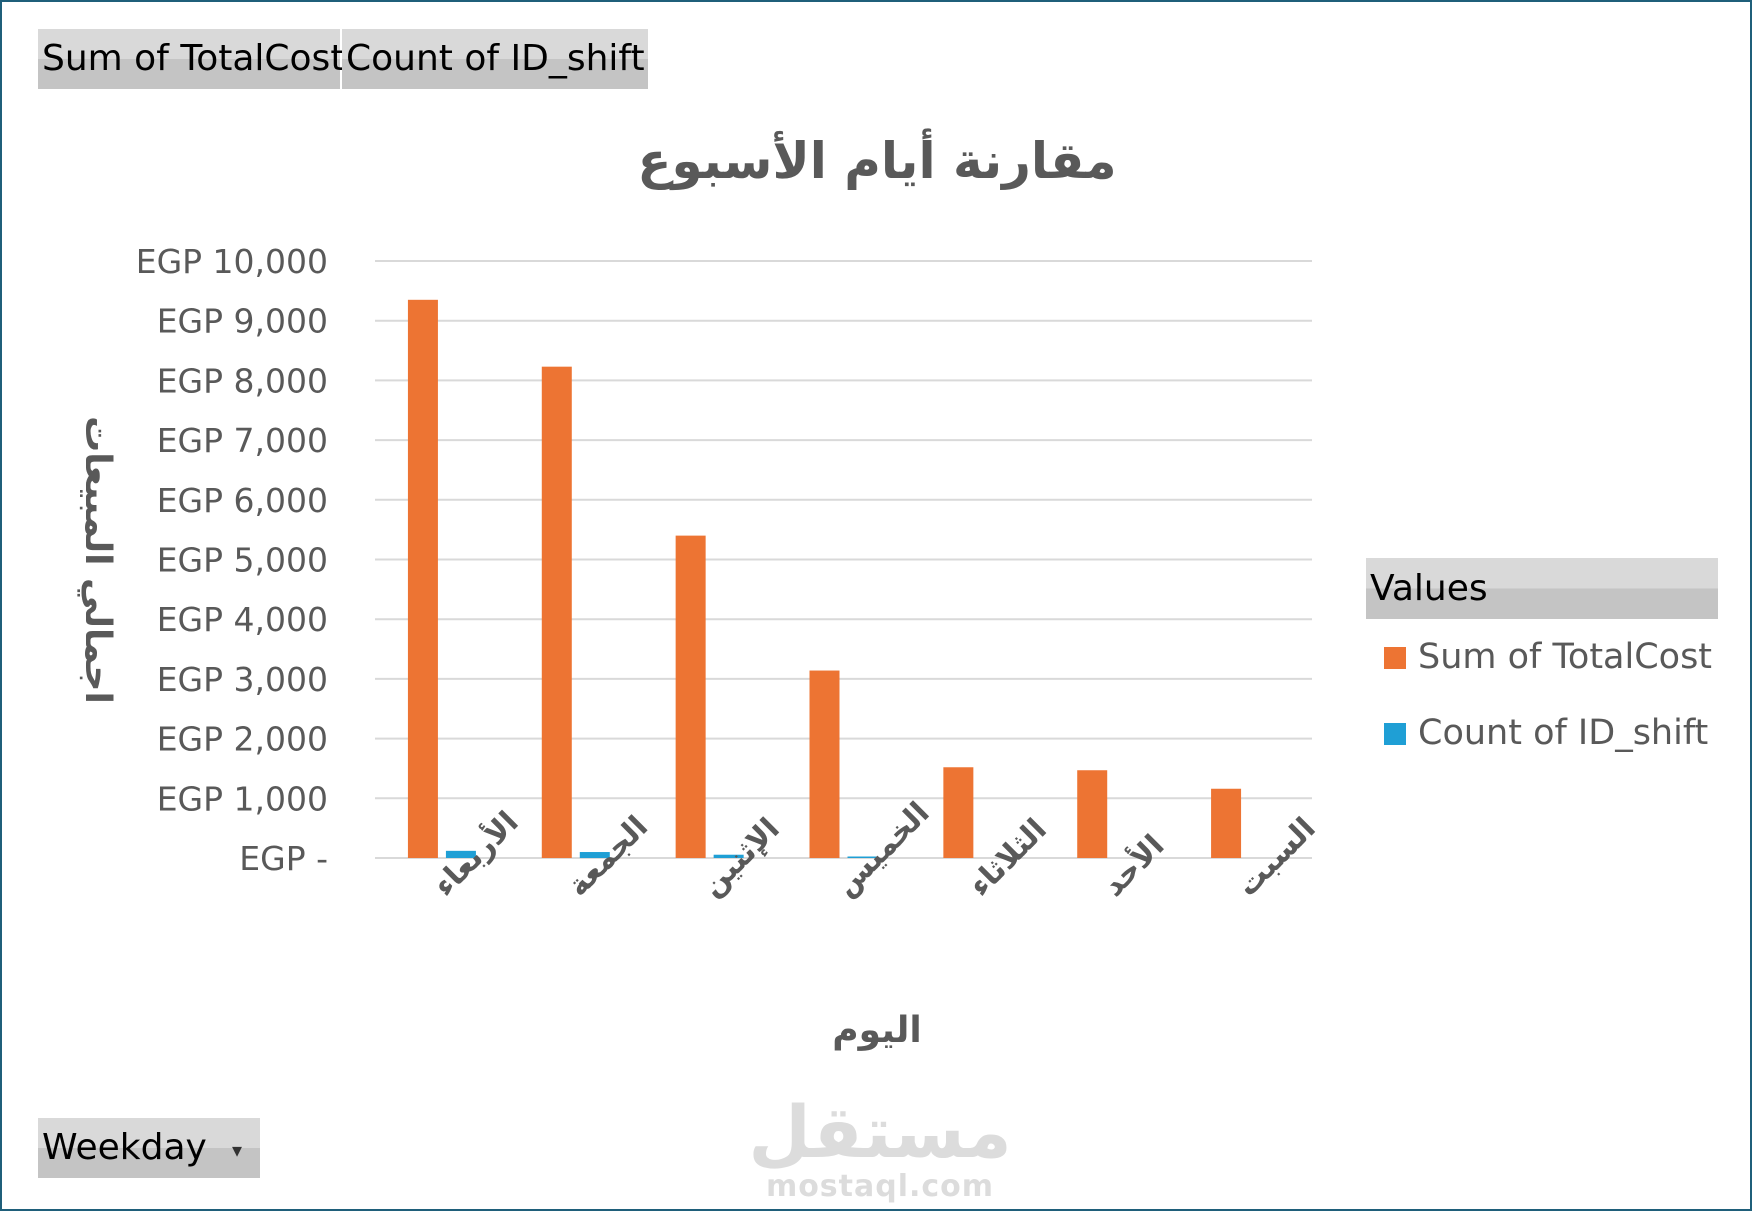 The height and width of the screenshot is (1211, 1752). I want to click on count-id-shift-field-button: Count of ID_shift, so click(495, 59).